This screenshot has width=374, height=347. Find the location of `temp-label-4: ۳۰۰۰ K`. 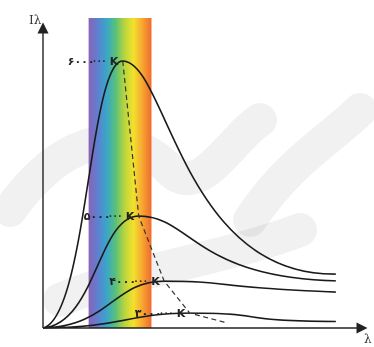

temp-label-4: ۳۰۰۰ K is located at coordinates (160, 313).